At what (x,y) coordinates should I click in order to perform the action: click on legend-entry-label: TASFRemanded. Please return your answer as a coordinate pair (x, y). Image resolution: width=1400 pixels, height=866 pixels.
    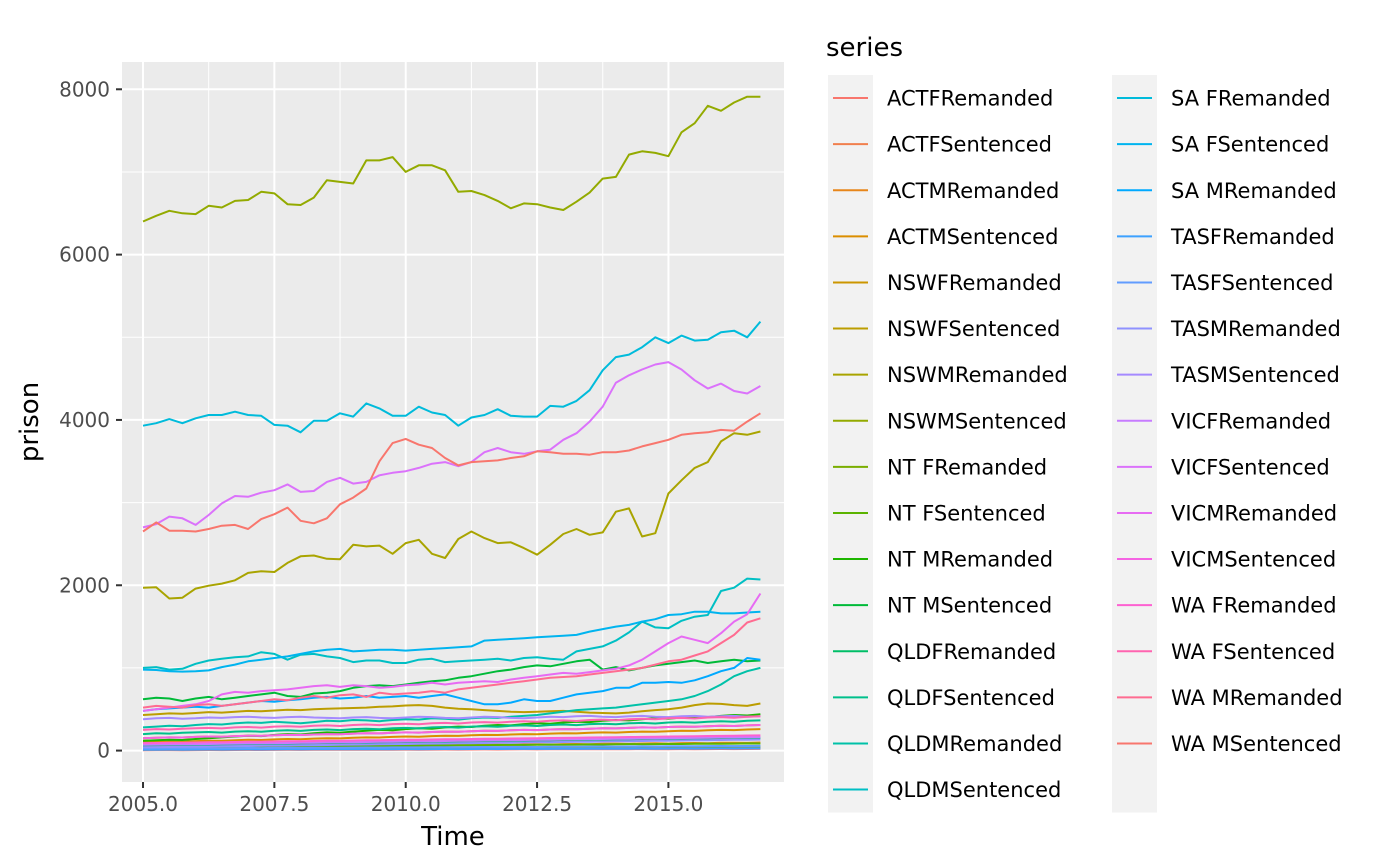
    Looking at the image, I should click on (1252, 237).